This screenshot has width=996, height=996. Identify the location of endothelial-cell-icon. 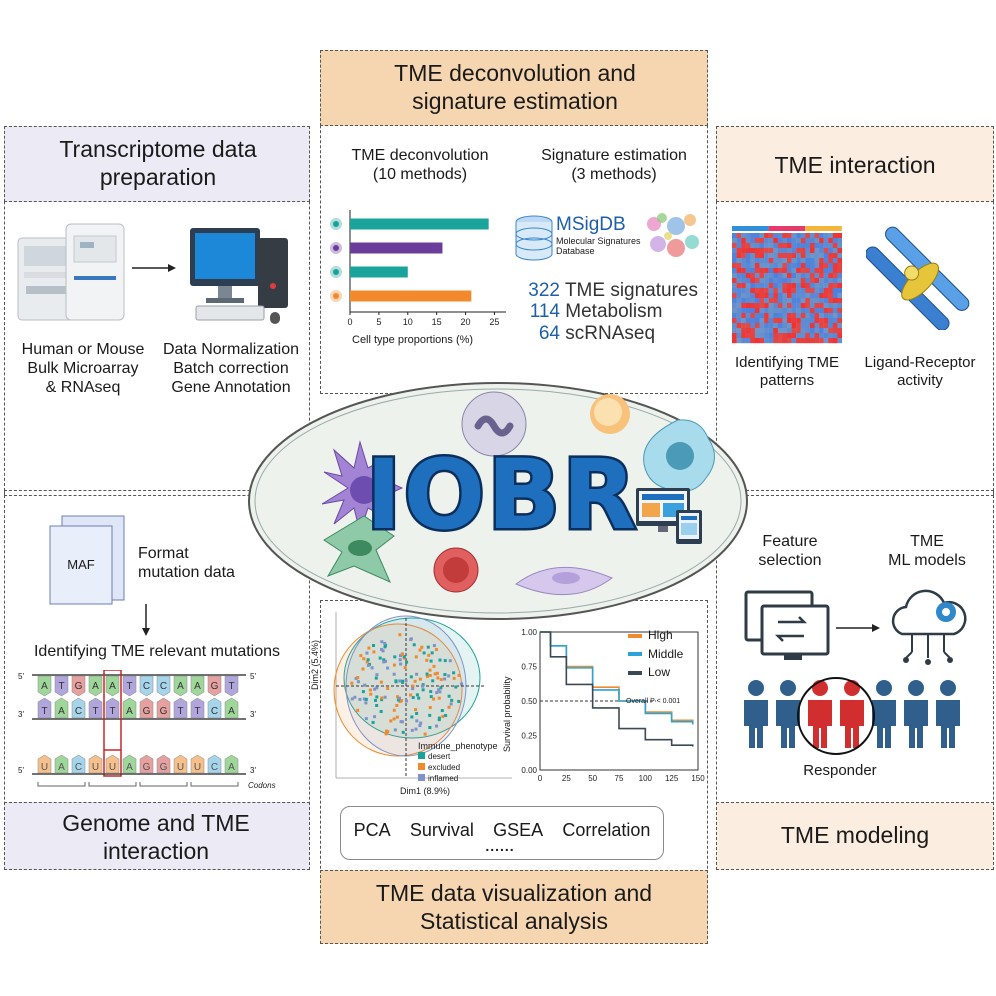
(564, 581).